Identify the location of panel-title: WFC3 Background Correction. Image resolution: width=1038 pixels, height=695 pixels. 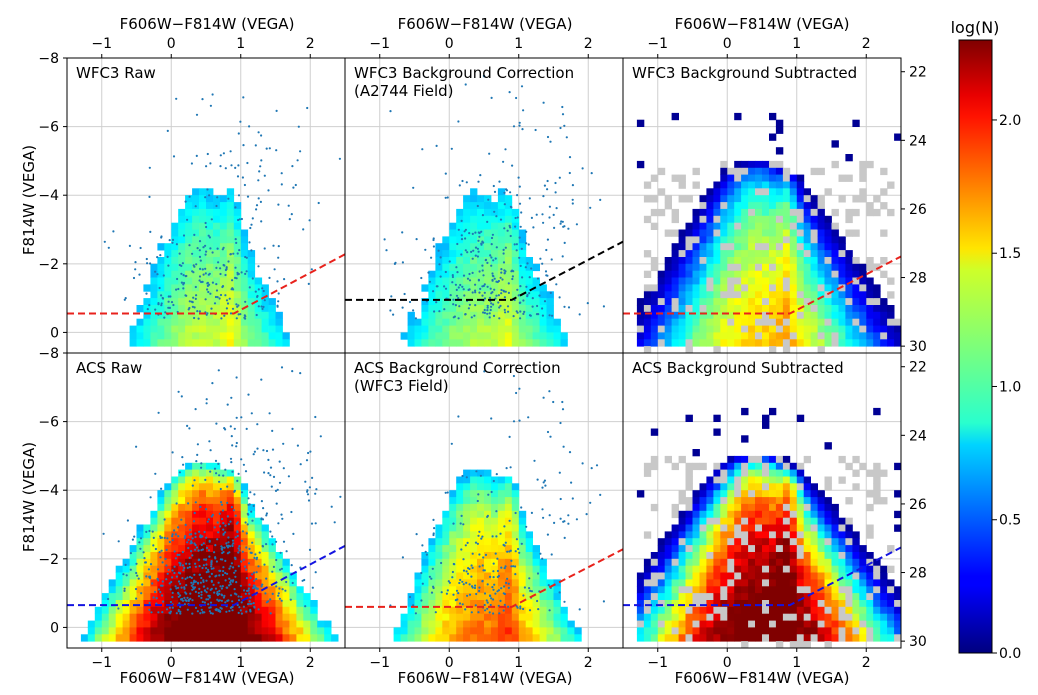
(464, 73).